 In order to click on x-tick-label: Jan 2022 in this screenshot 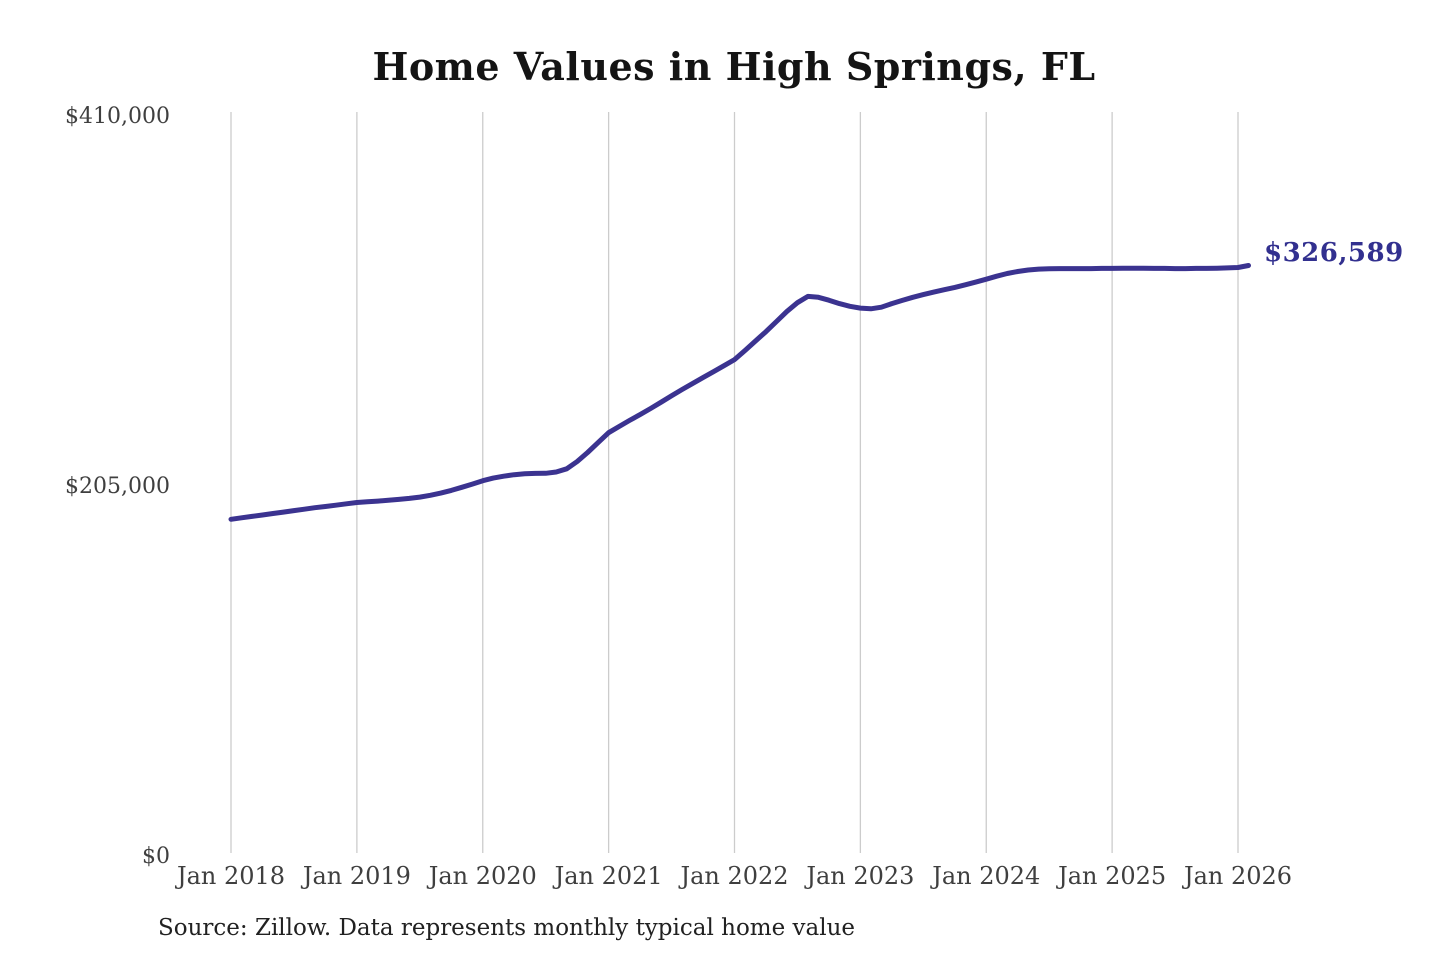, I will do `click(732, 876)`.